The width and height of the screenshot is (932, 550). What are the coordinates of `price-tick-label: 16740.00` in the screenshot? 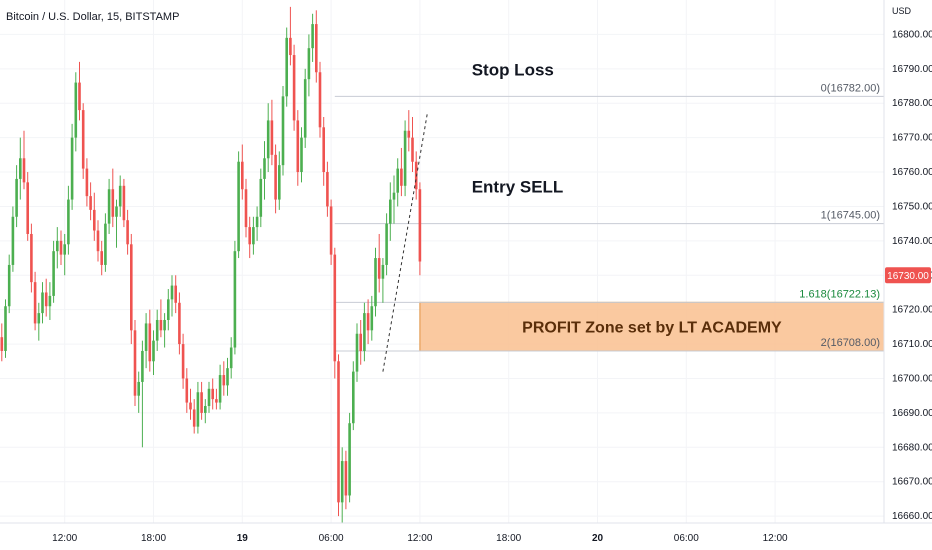 It's located at (912, 241).